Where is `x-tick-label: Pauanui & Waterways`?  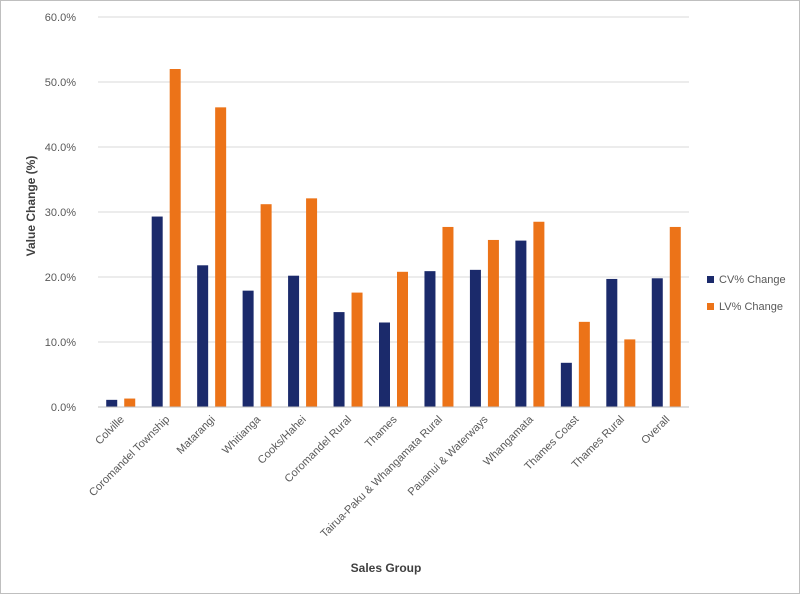 x-tick-label: Pauanui & Waterways is located at coordinates (448, 455).